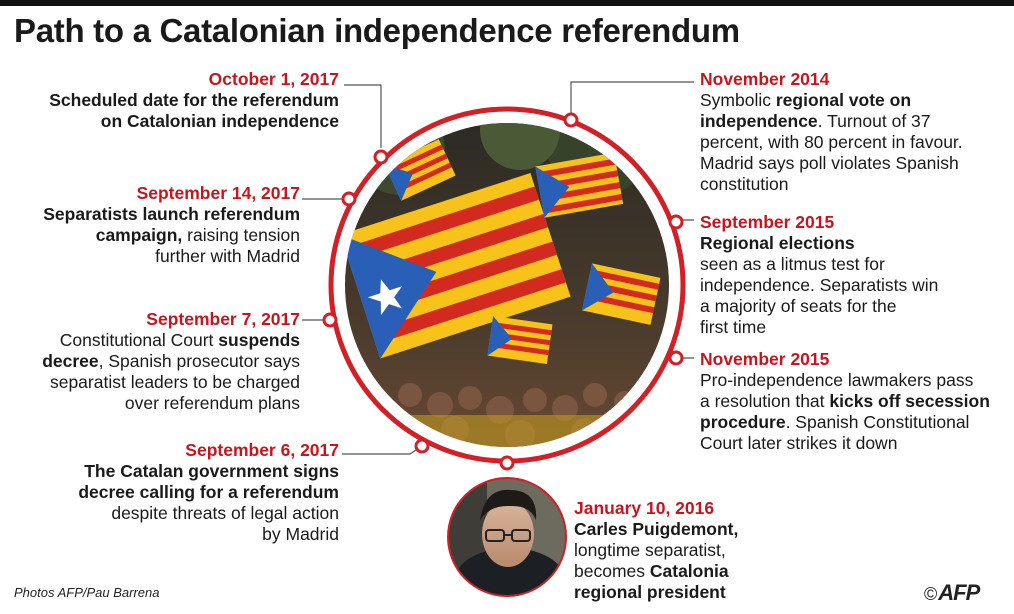 The height and width of the screenshot is (614, 1014). I want to click on event-date: September 2015, so click(767, 222).